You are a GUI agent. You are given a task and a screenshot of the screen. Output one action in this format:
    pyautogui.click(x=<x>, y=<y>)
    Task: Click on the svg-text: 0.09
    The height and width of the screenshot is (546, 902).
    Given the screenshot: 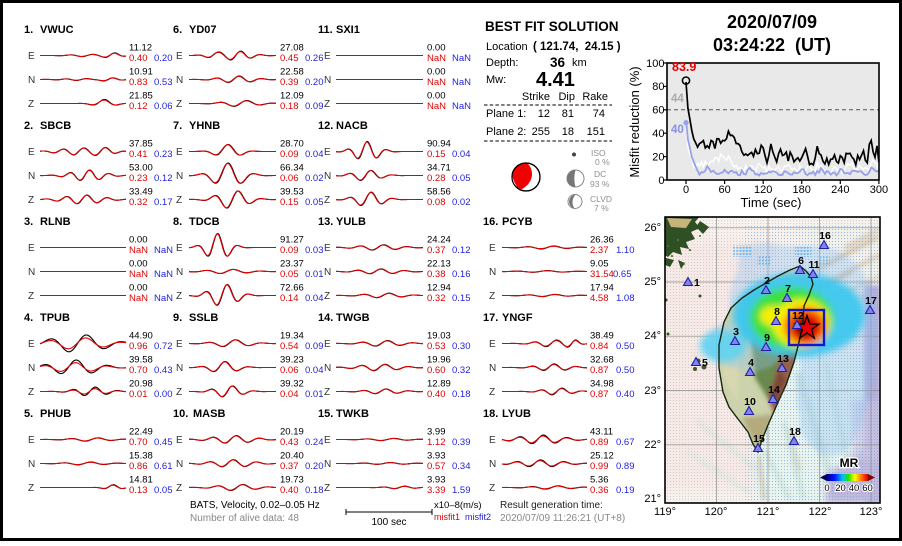 What is the action you would take?
    pyautogui.click(x=289, y=250)
    